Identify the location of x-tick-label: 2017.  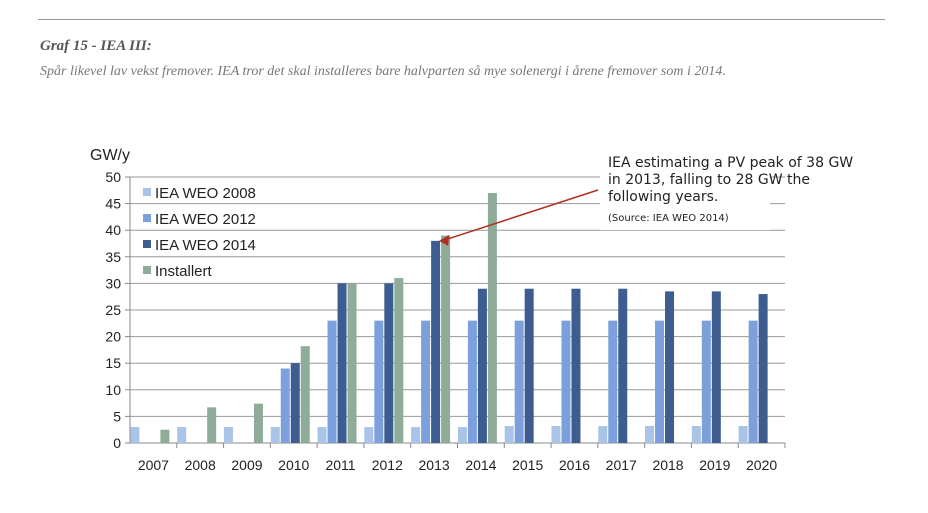
(621, 465).